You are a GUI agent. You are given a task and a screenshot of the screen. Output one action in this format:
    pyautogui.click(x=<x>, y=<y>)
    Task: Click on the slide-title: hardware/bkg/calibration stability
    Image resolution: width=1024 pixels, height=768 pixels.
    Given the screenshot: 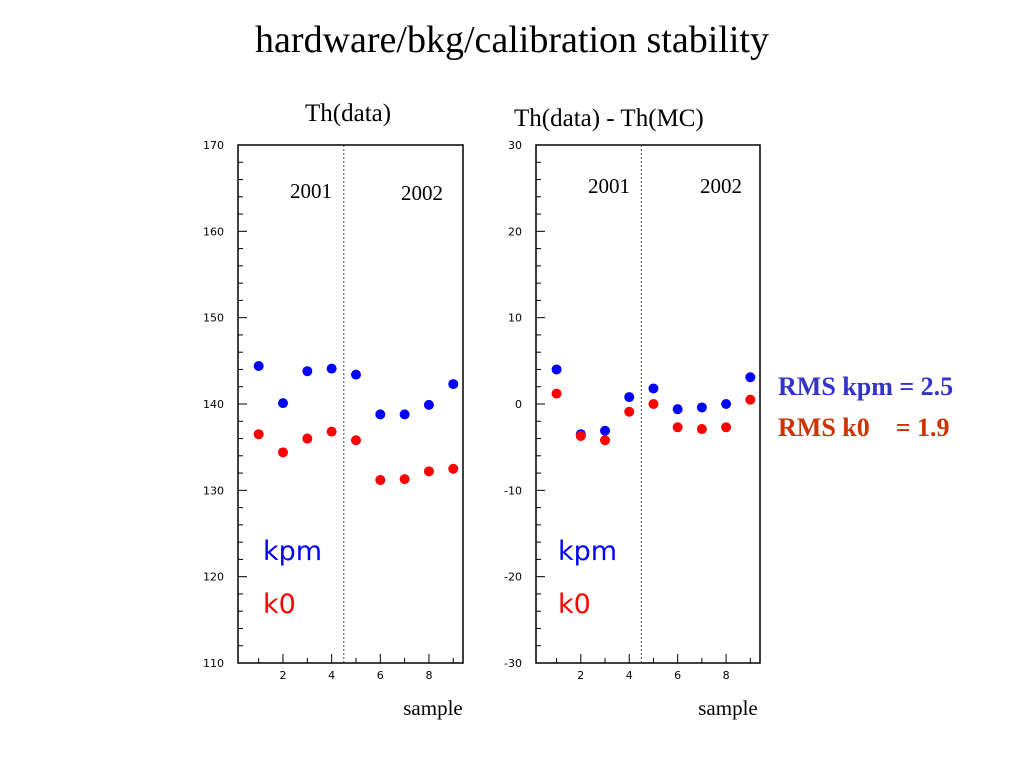 What is the action you would take?
    pyautogui.click(x=512, y=40)
    